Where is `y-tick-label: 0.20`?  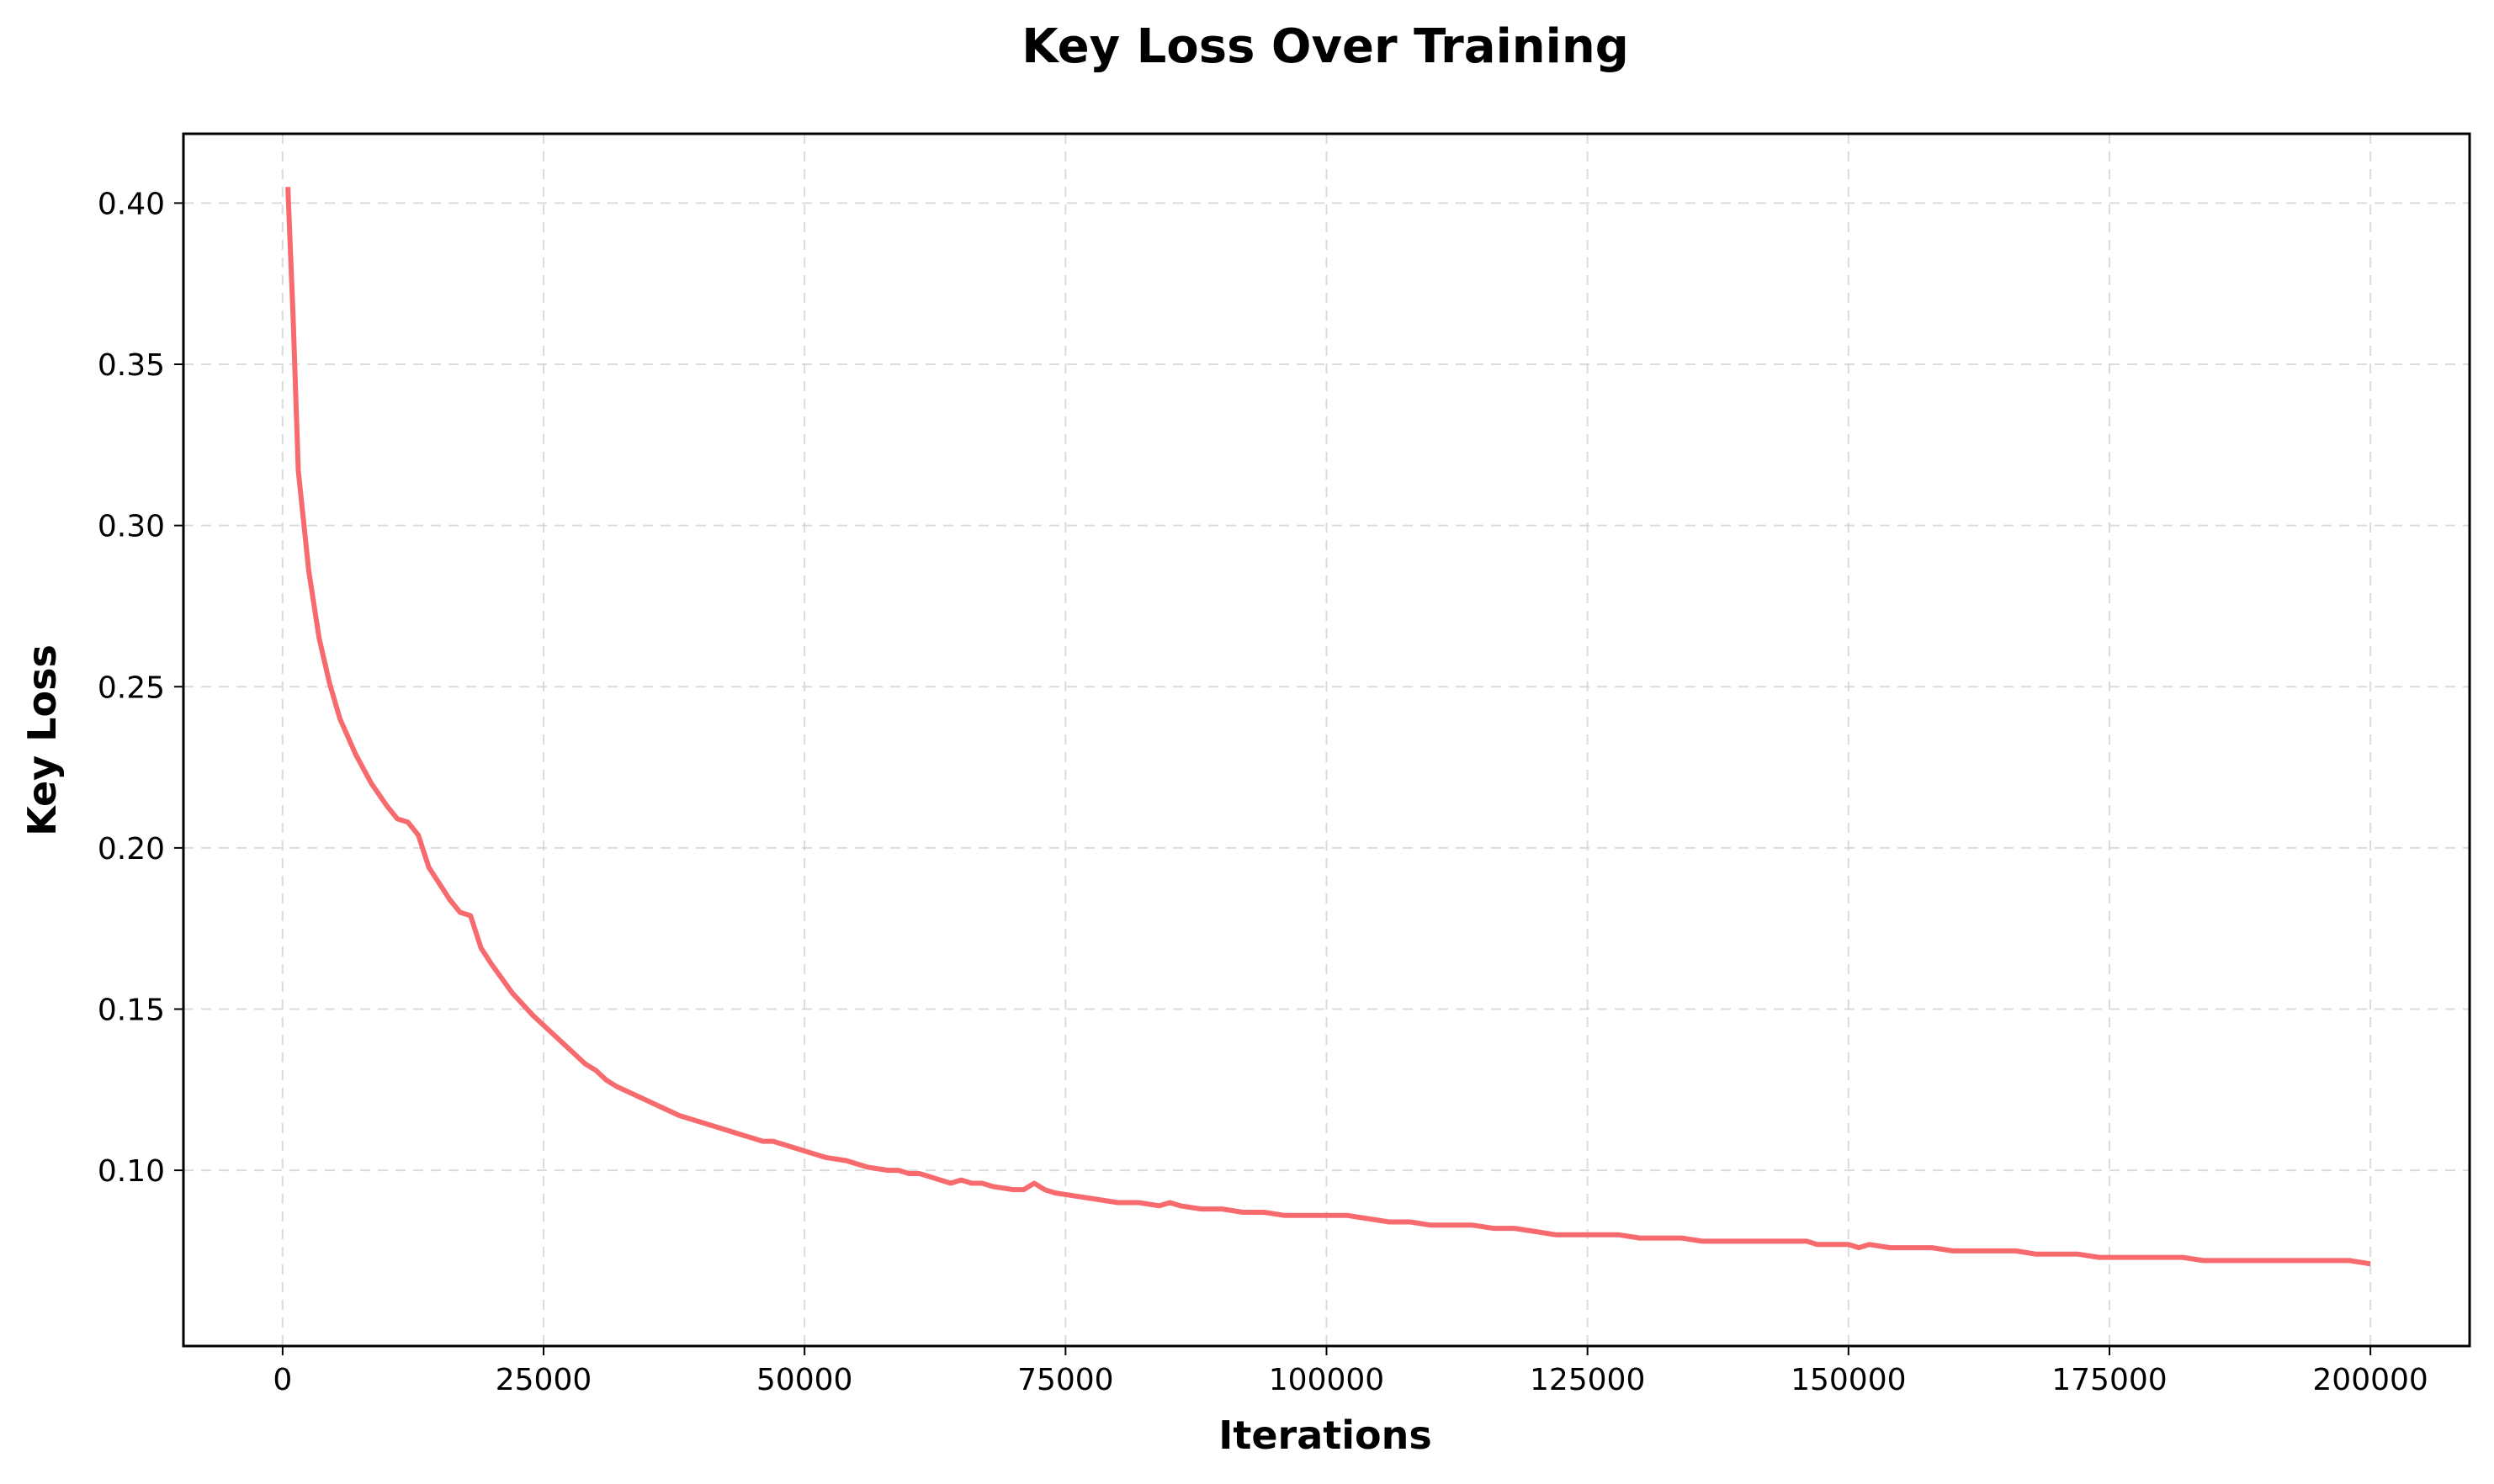 y-tick-label: 0.20 is located at coordinates (131, 849).